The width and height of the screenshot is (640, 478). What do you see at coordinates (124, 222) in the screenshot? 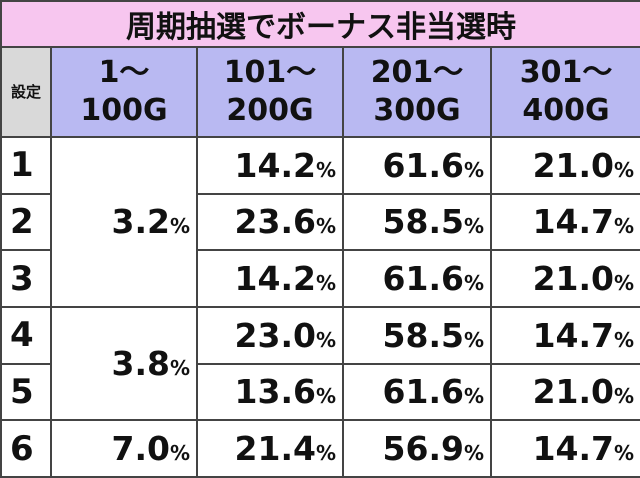
I see `value-cell: 3.2%` at bounding box center [124, 222].